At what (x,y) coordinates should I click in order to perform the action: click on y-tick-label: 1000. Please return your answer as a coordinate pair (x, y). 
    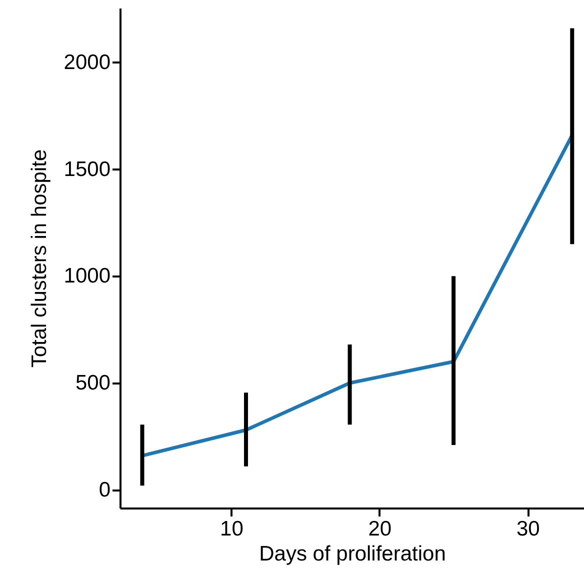
    Looking at the image, I should click on (87, 276).